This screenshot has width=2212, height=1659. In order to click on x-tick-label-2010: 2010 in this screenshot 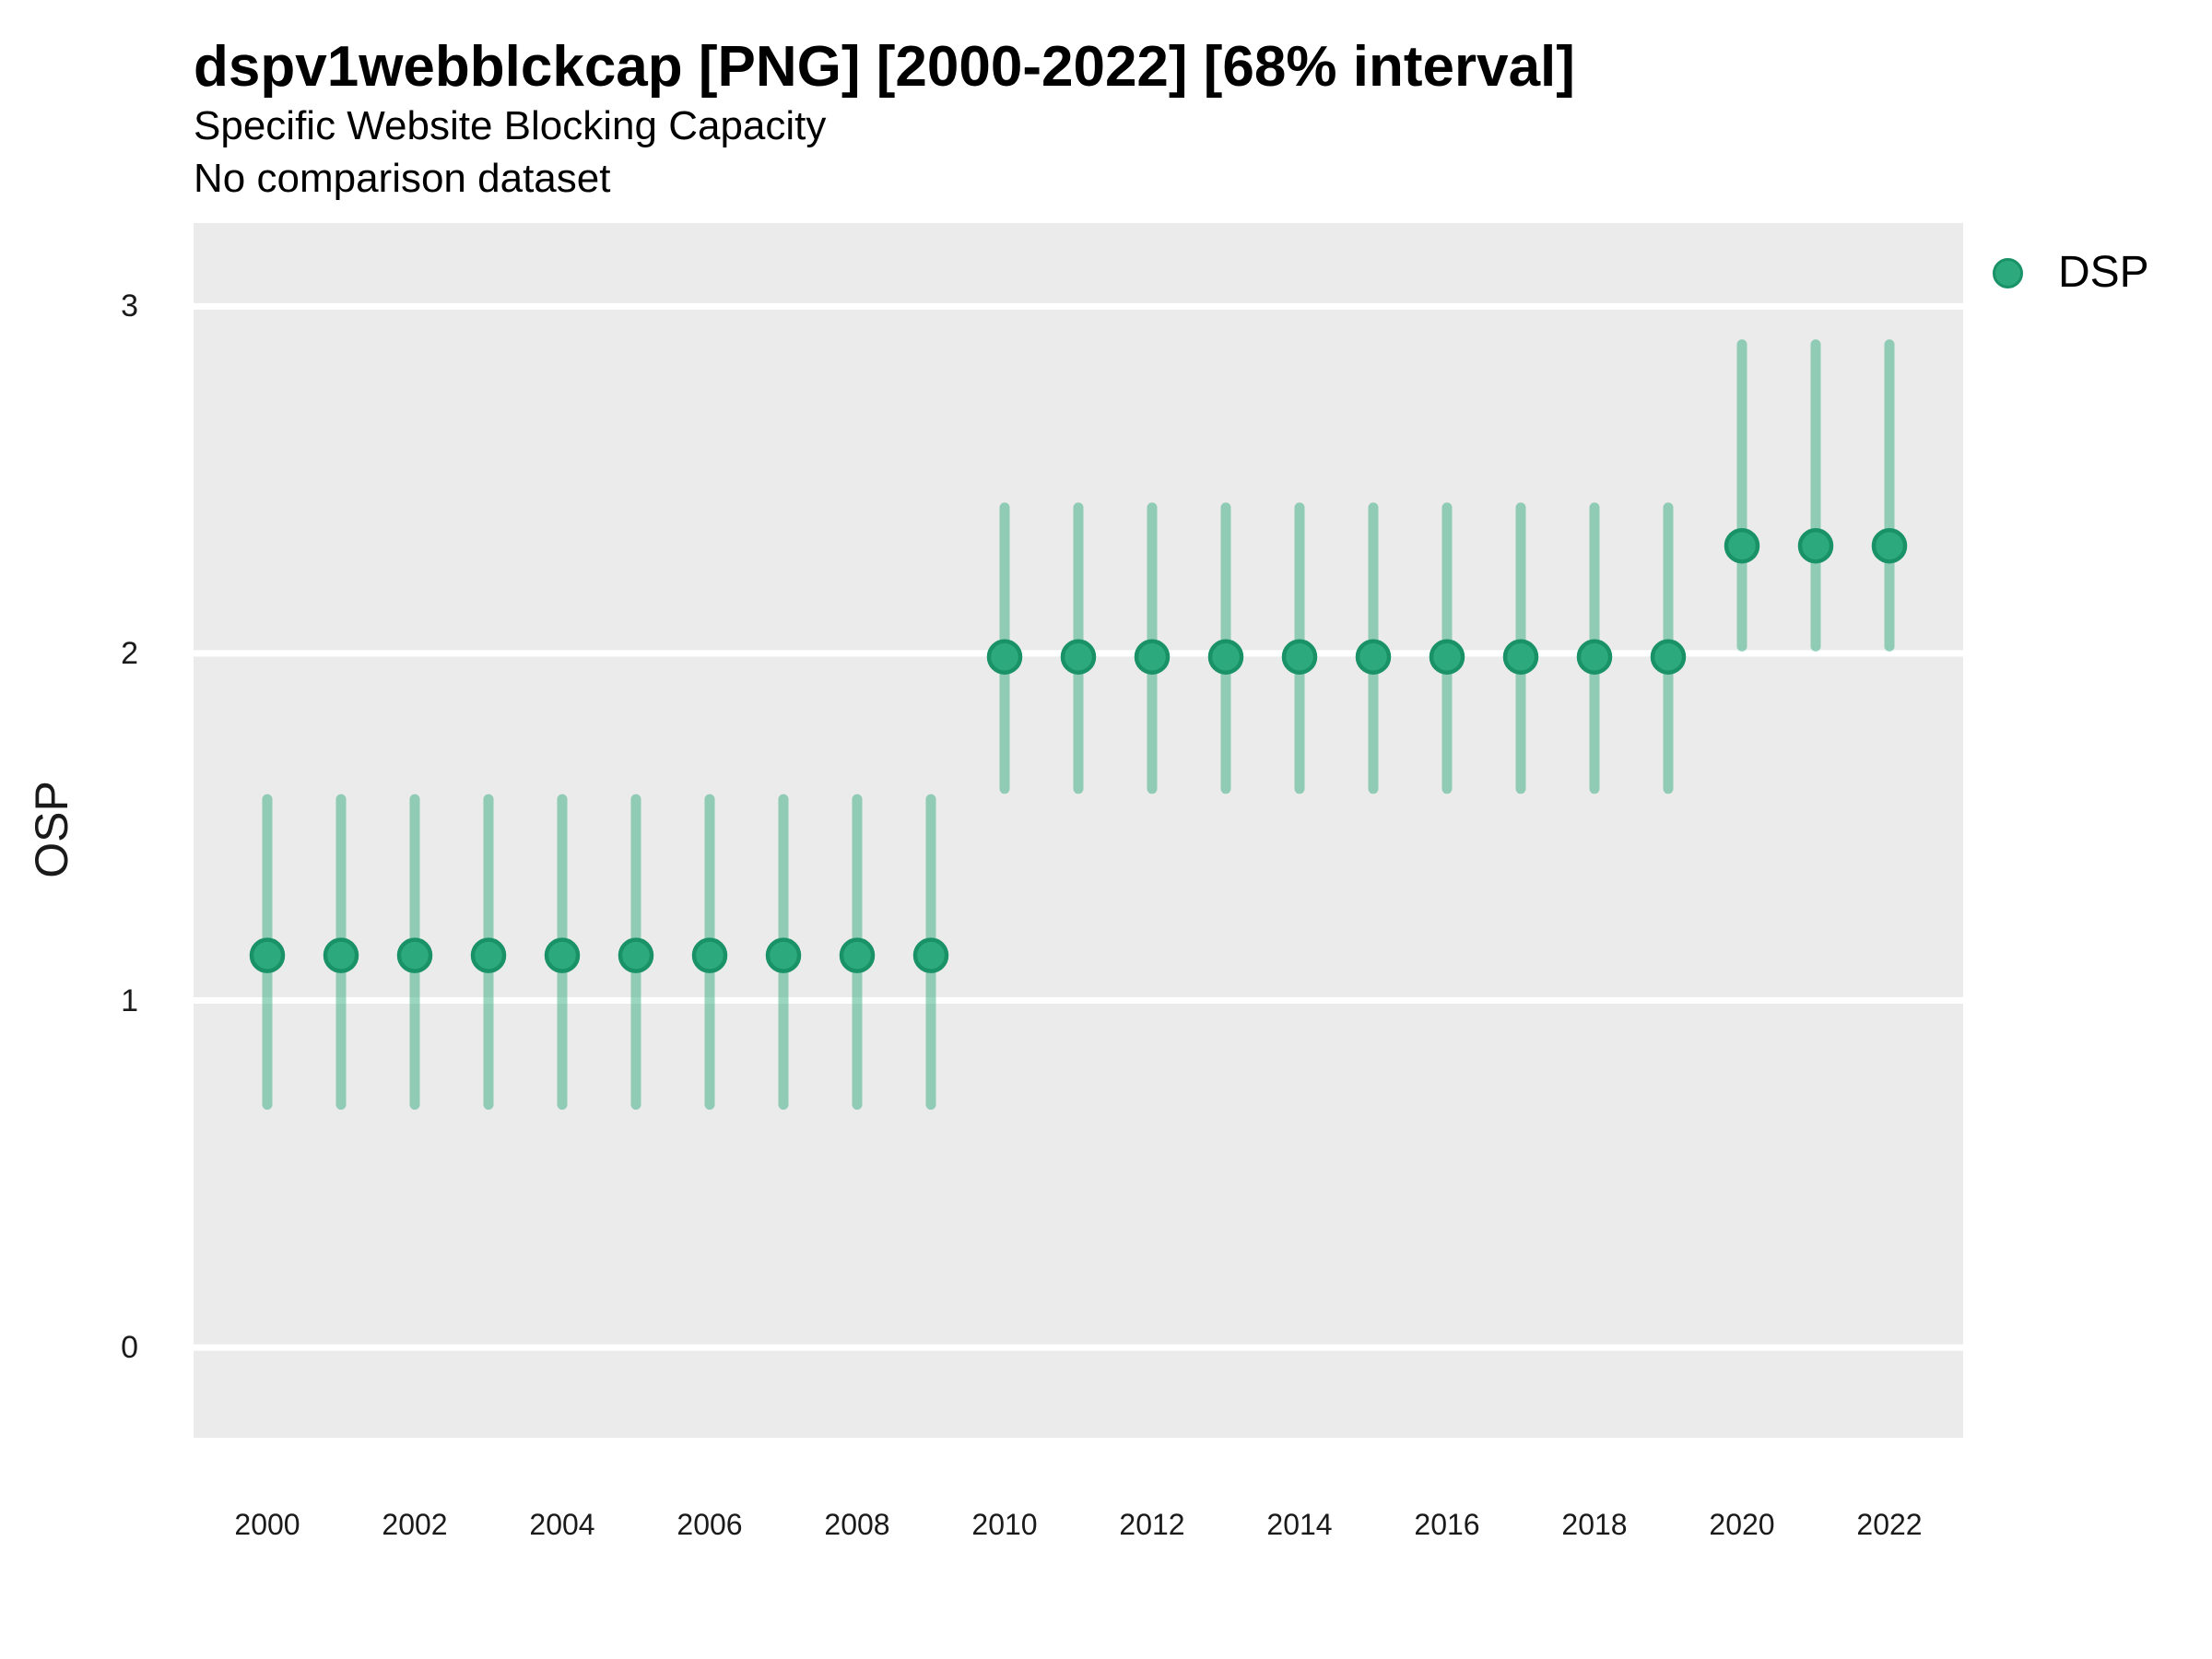, I will do `click(1004, 1524)`.